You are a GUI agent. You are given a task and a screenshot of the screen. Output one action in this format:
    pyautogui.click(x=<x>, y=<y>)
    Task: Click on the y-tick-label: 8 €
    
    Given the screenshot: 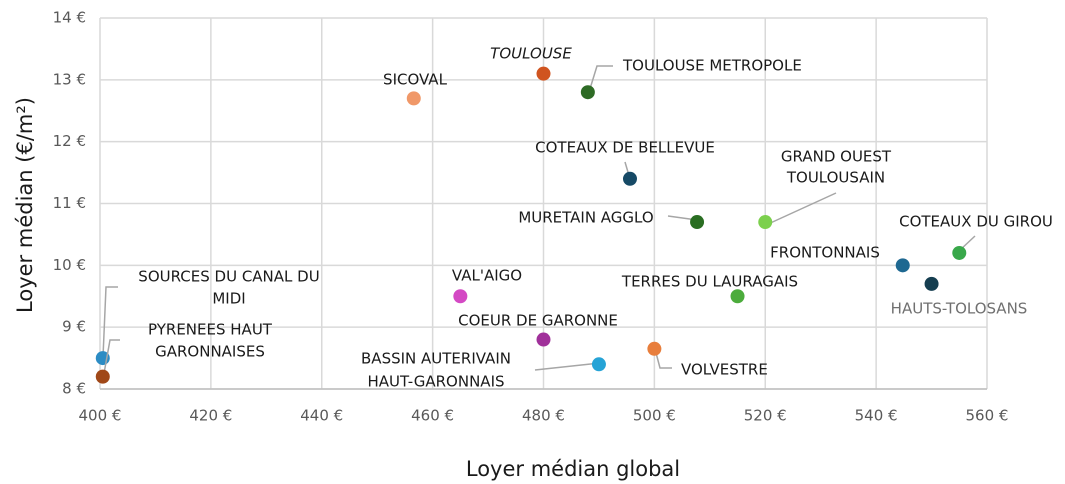 What is the action you would take?
    pyautogui.click(x=74, y=389)
    